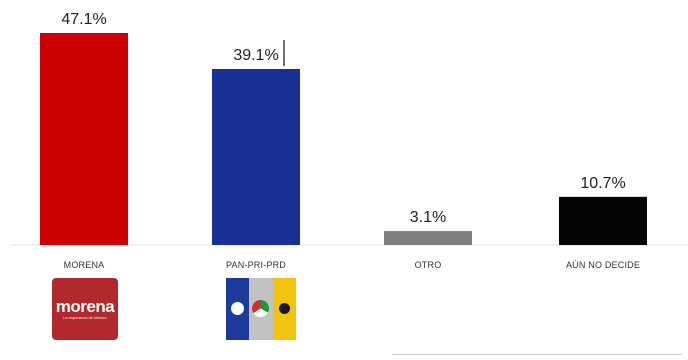  Describe the element at coordinates (255, 55) in the screenshot. I see `value-label-pan-pri-prd: 39.1%` at that location.